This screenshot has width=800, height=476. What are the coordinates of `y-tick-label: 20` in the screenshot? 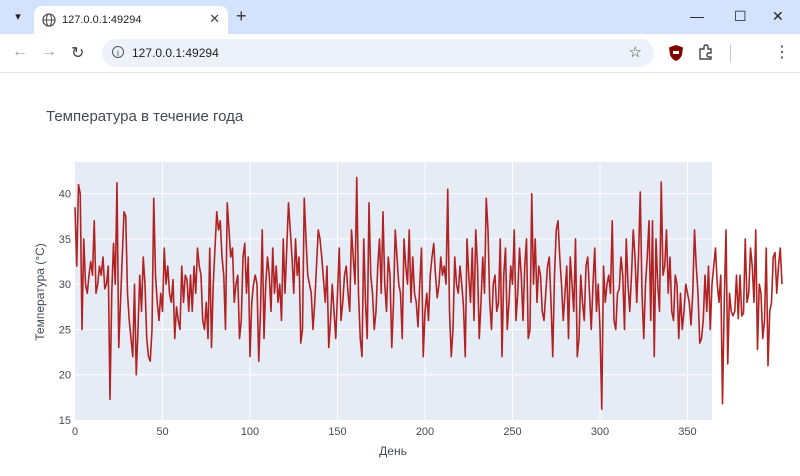 It's located at (65, 376).